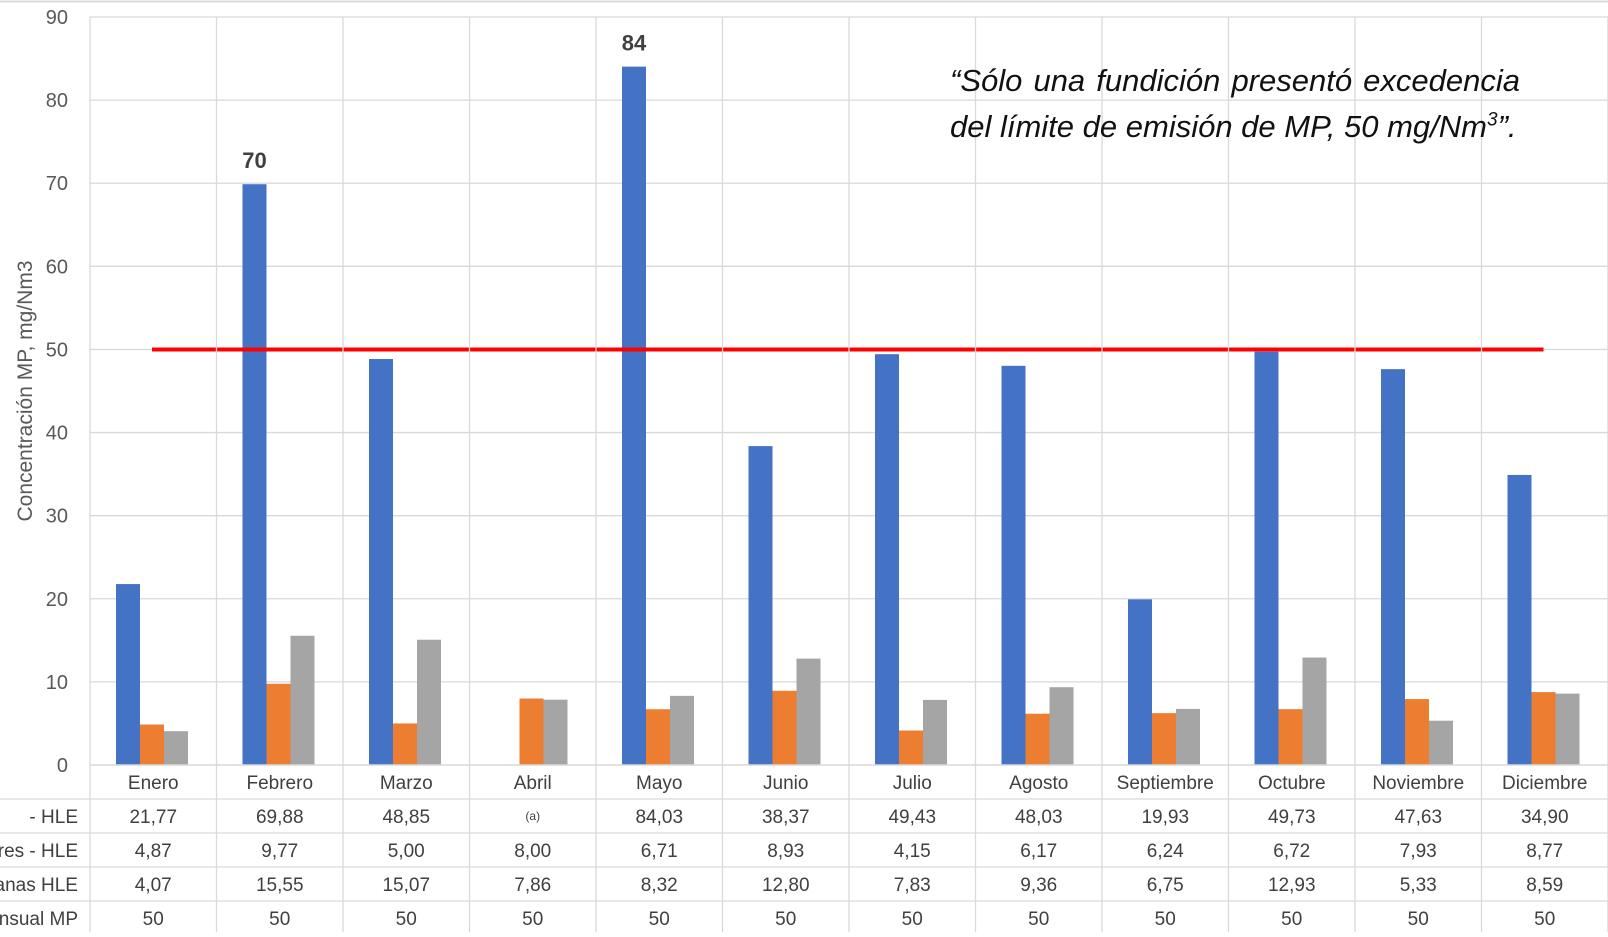 Image resolution: width=1608 pixels, height=937 pixels. I want to click on table-row-header: res - HLE, so click(39, 851).